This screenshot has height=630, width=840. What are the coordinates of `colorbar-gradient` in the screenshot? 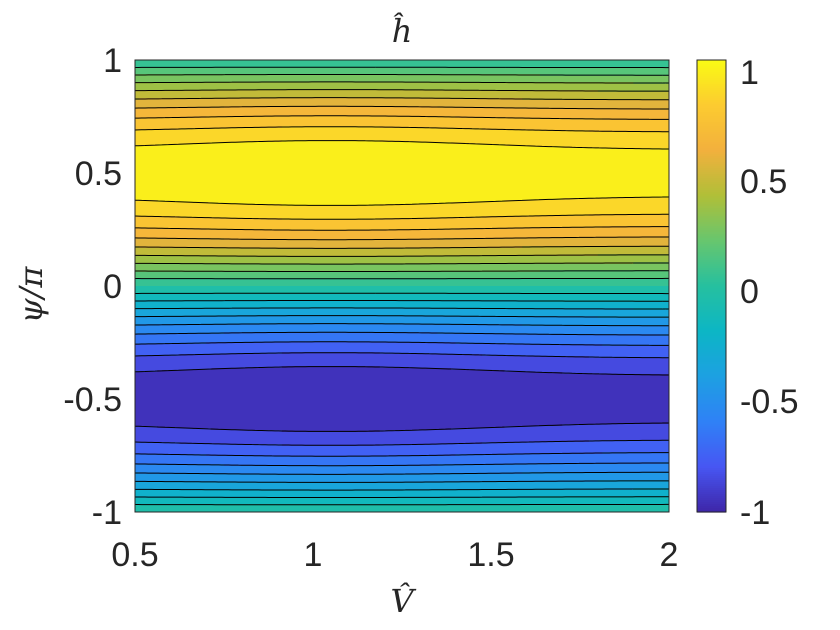 It's located at (711, 286).